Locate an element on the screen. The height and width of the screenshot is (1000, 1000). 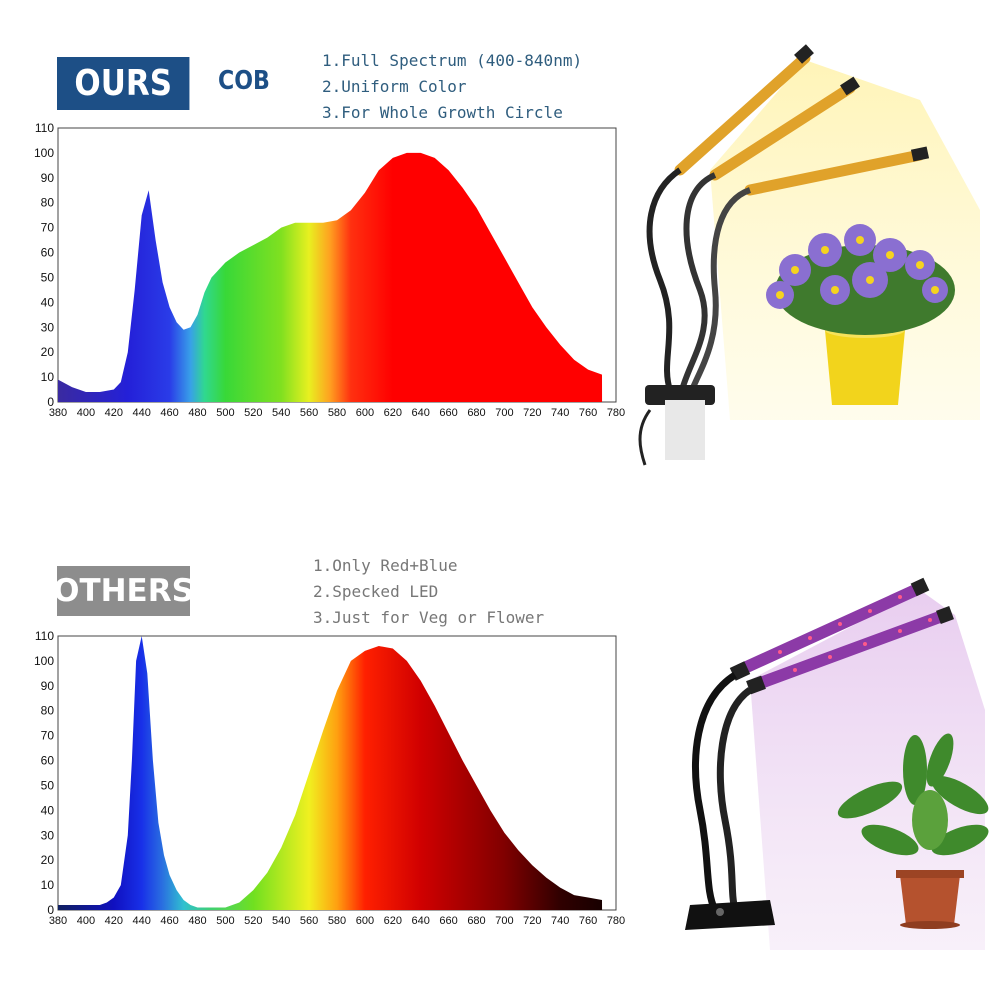
red-blue-grow-lamp-image is located at coordinates (837, 763).